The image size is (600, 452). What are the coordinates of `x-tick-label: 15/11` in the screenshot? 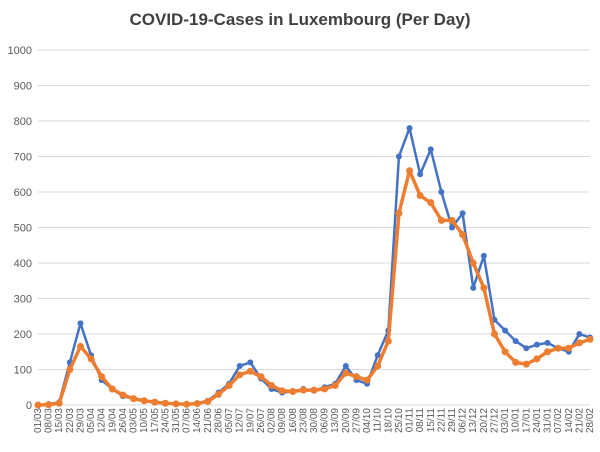 It's located at (431, 420).